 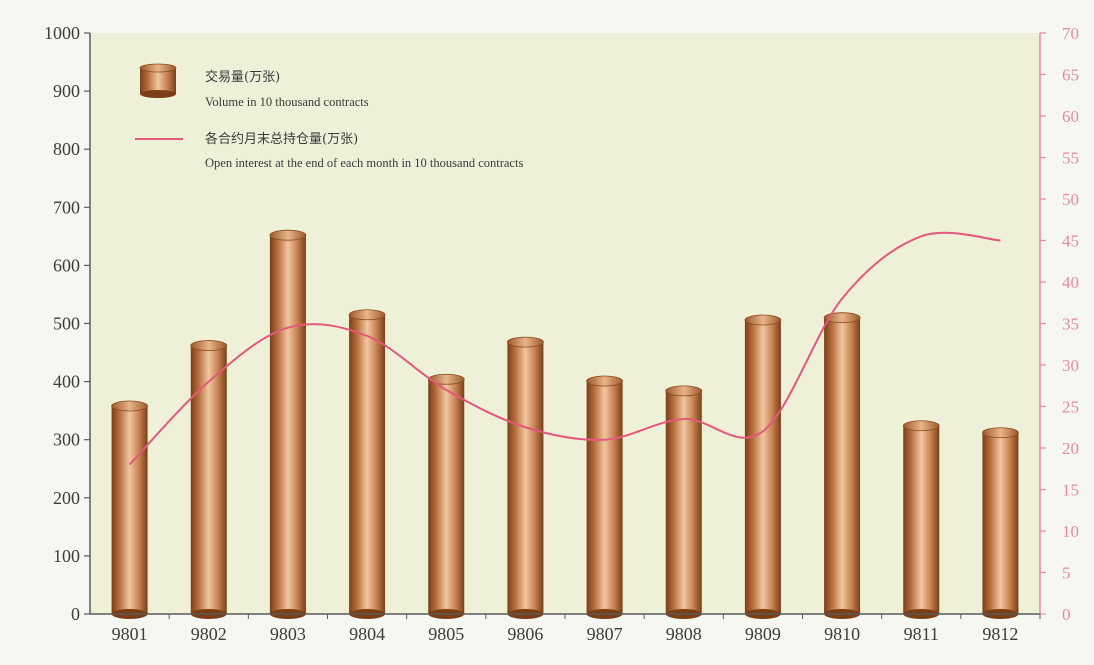 What do you see at coordinates (605, 634) in the screenshot?
I see `x-tick-label: 9807` at bounding box center [605, 634].